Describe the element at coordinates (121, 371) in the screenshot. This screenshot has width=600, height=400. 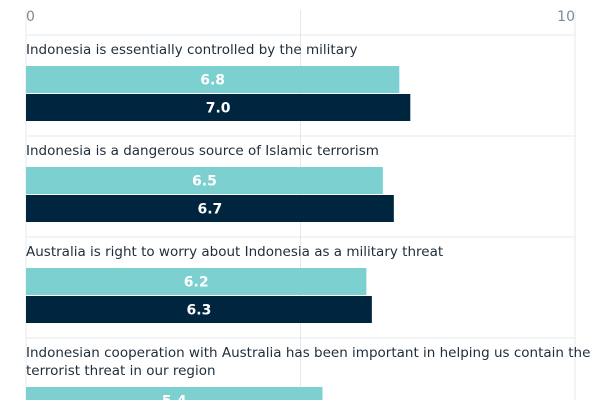
I see `category-label: terrorist threat in our region` at that location.